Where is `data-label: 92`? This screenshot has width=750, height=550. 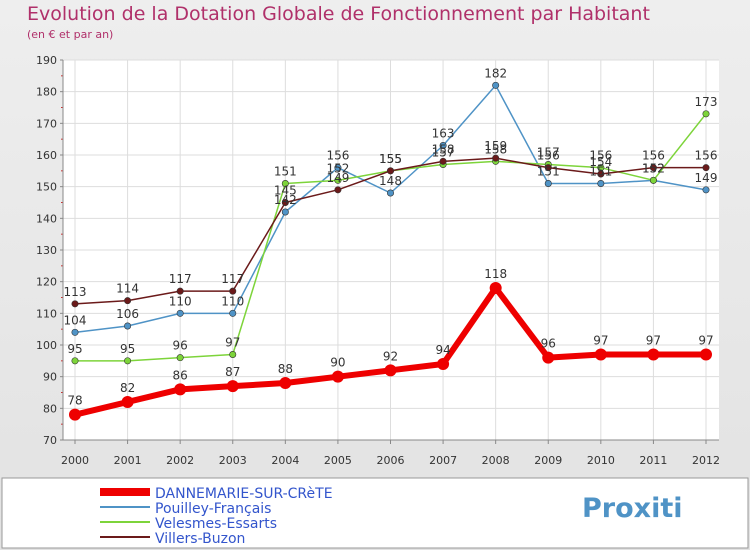
data-label: 92 is located at coordinates (390, 356).